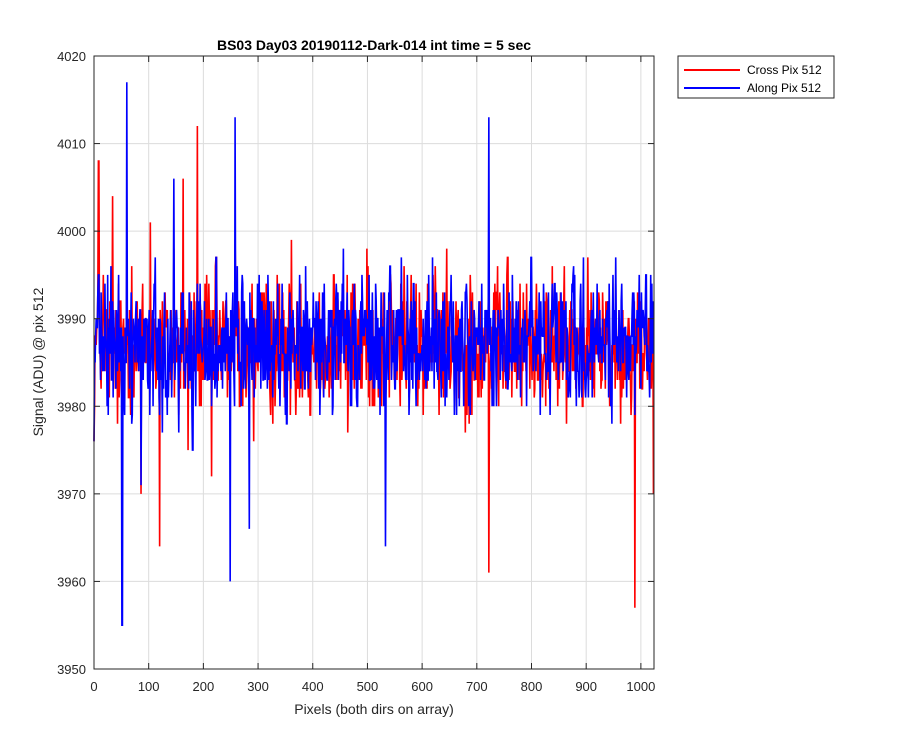 Image resolution: width=900 pixels, height=750 pixels. I want to click on x-tick-label: 400, so click(313, 686).